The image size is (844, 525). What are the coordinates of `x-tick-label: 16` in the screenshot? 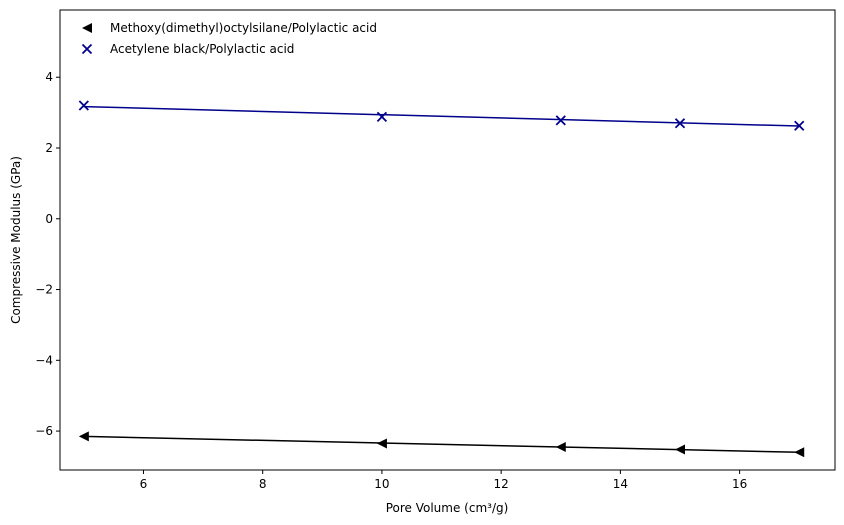 It's located at (739, 484).